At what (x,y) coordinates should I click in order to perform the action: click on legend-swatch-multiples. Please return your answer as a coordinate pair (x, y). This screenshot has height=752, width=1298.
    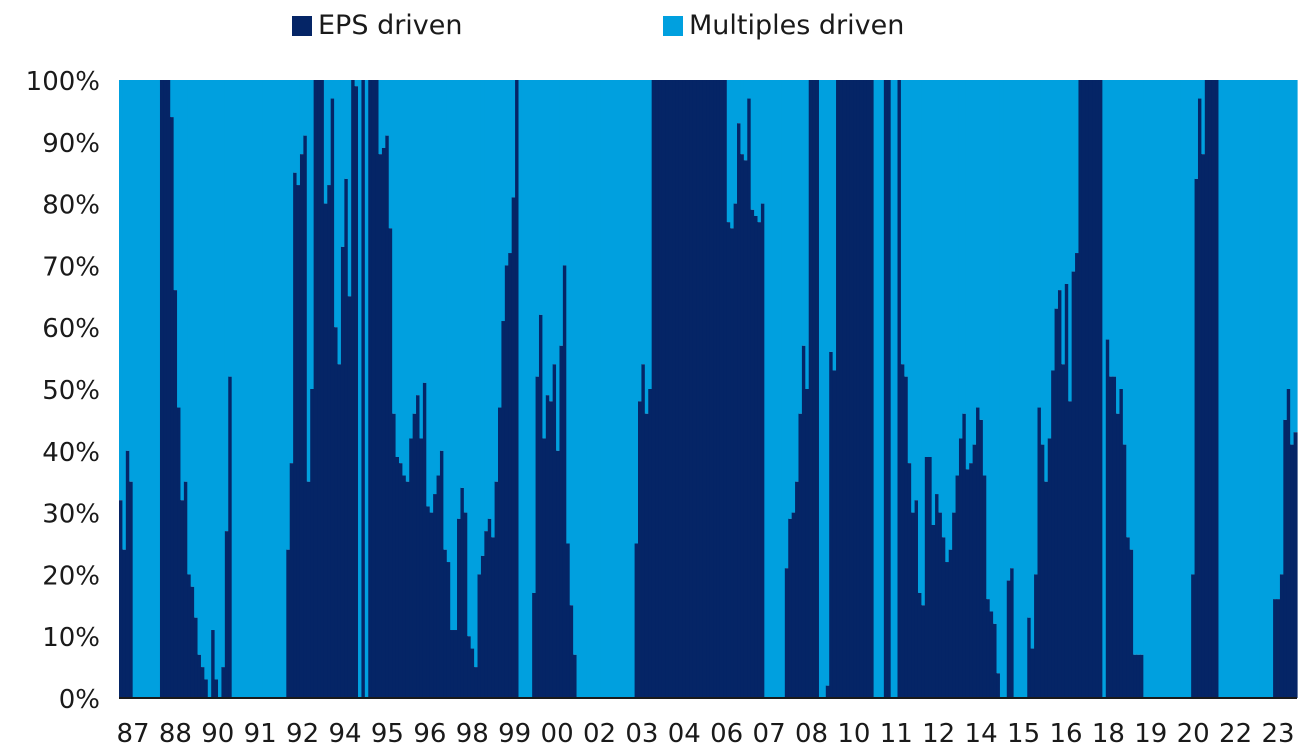
    Looking at the image, I should click on (673, 25).